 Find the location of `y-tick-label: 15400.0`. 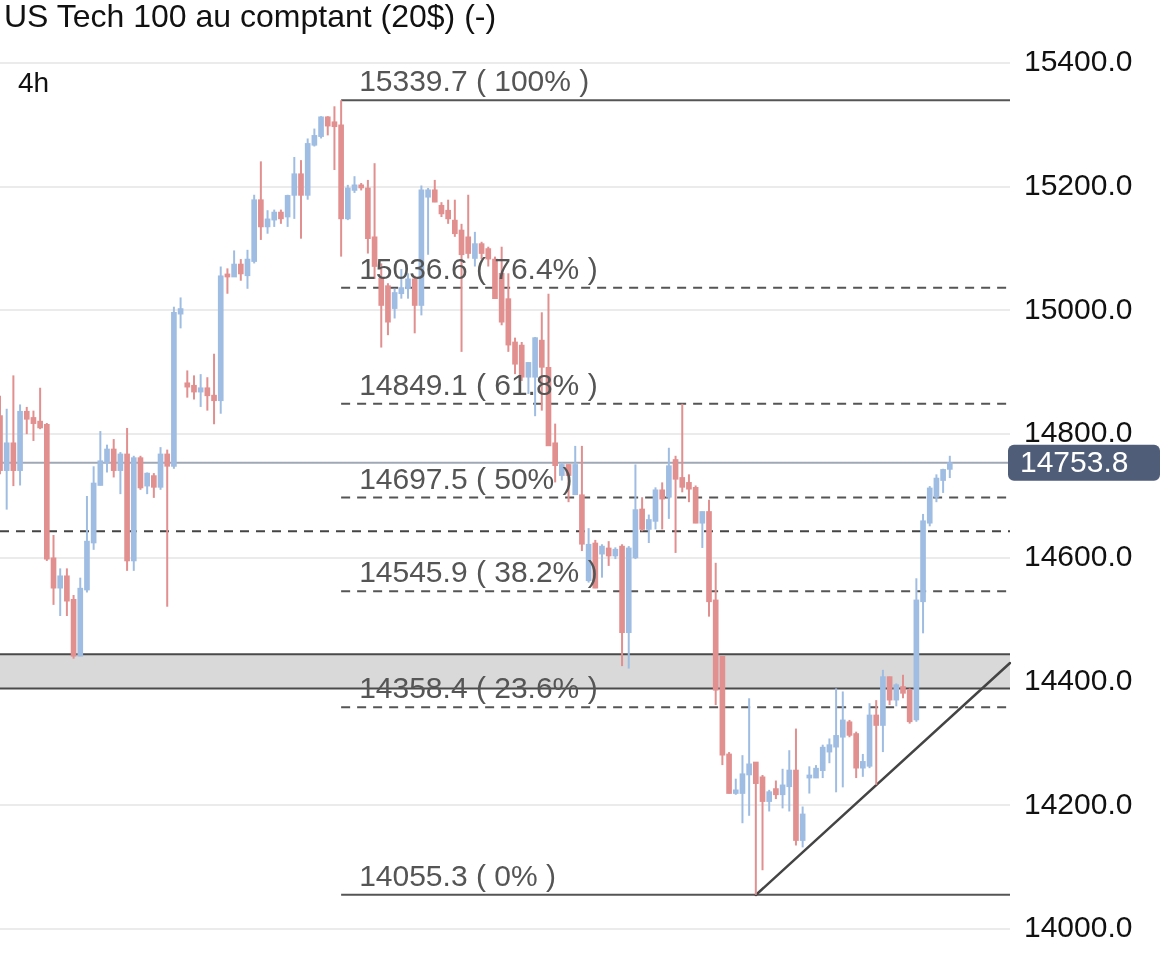

y-tick-label: 15400.0 is located at coordinates (1078, 61).